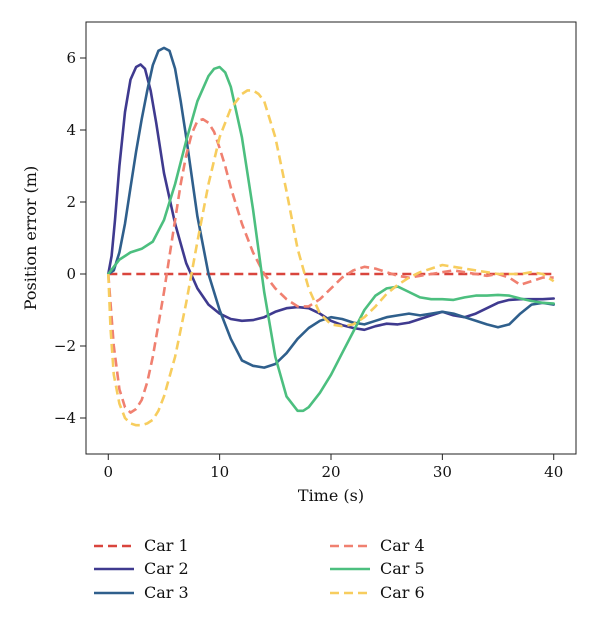 Image resolution: width=600 pixels, height=619 pixels. What do you see at coordinates (71, 58) in the screenshot?
I see `y-tick-label: 6` at bounding box center [71, 58].